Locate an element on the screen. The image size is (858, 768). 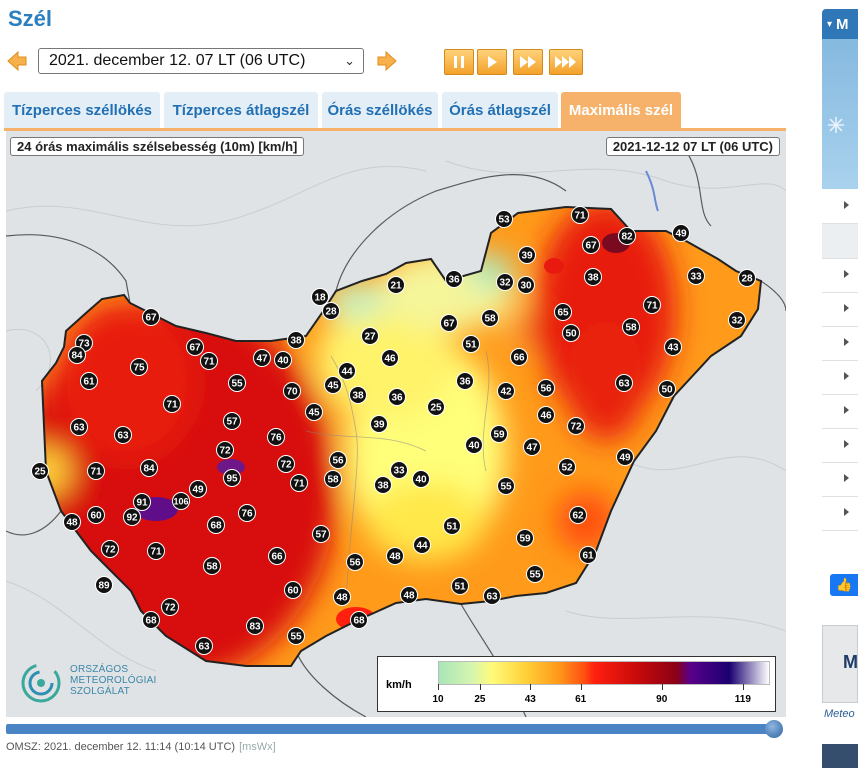
sidebar-header: ▾ M is located at coordinates (840, 24).